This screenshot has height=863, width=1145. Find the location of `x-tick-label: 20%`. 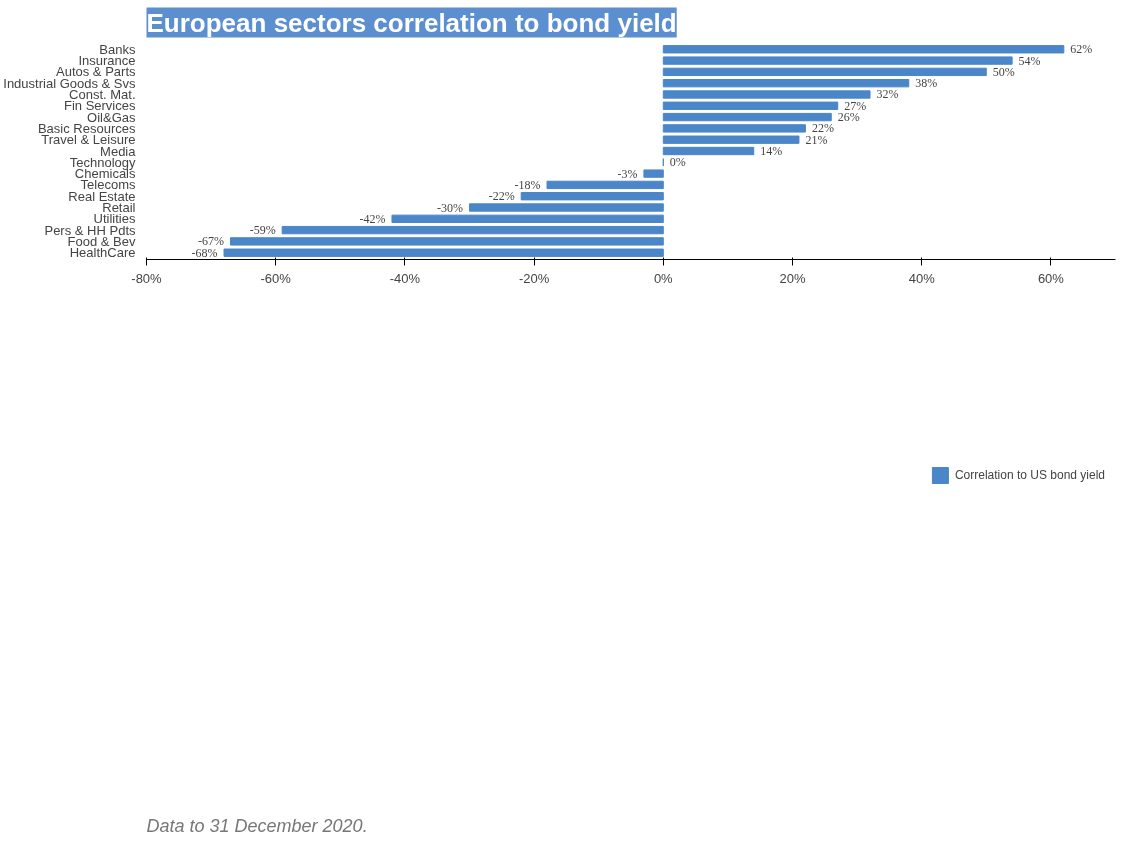

x-tick-label: 20% is located at coordinates (792, 278).